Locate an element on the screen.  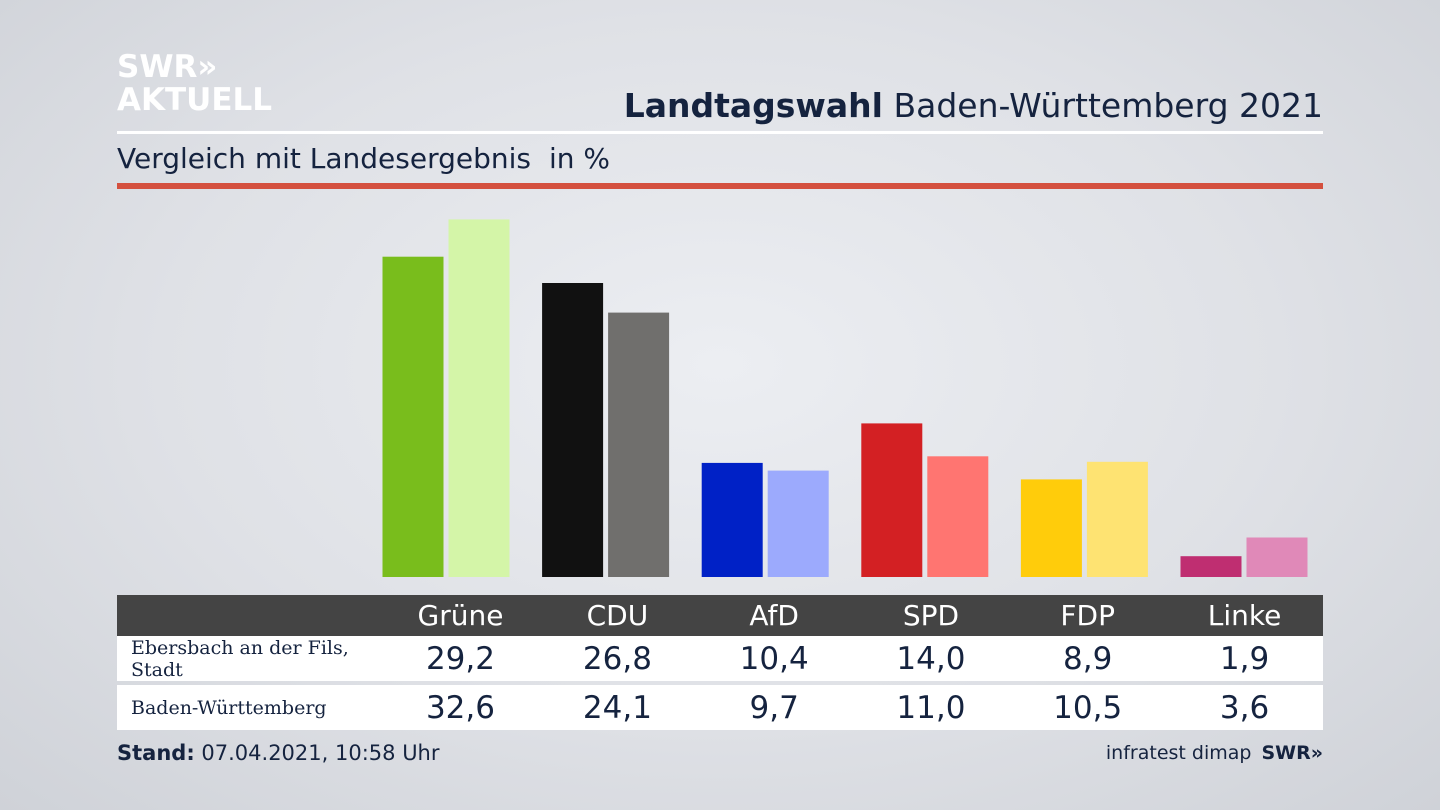
value-cell: 26,8 is located at coordinates (617, 658).